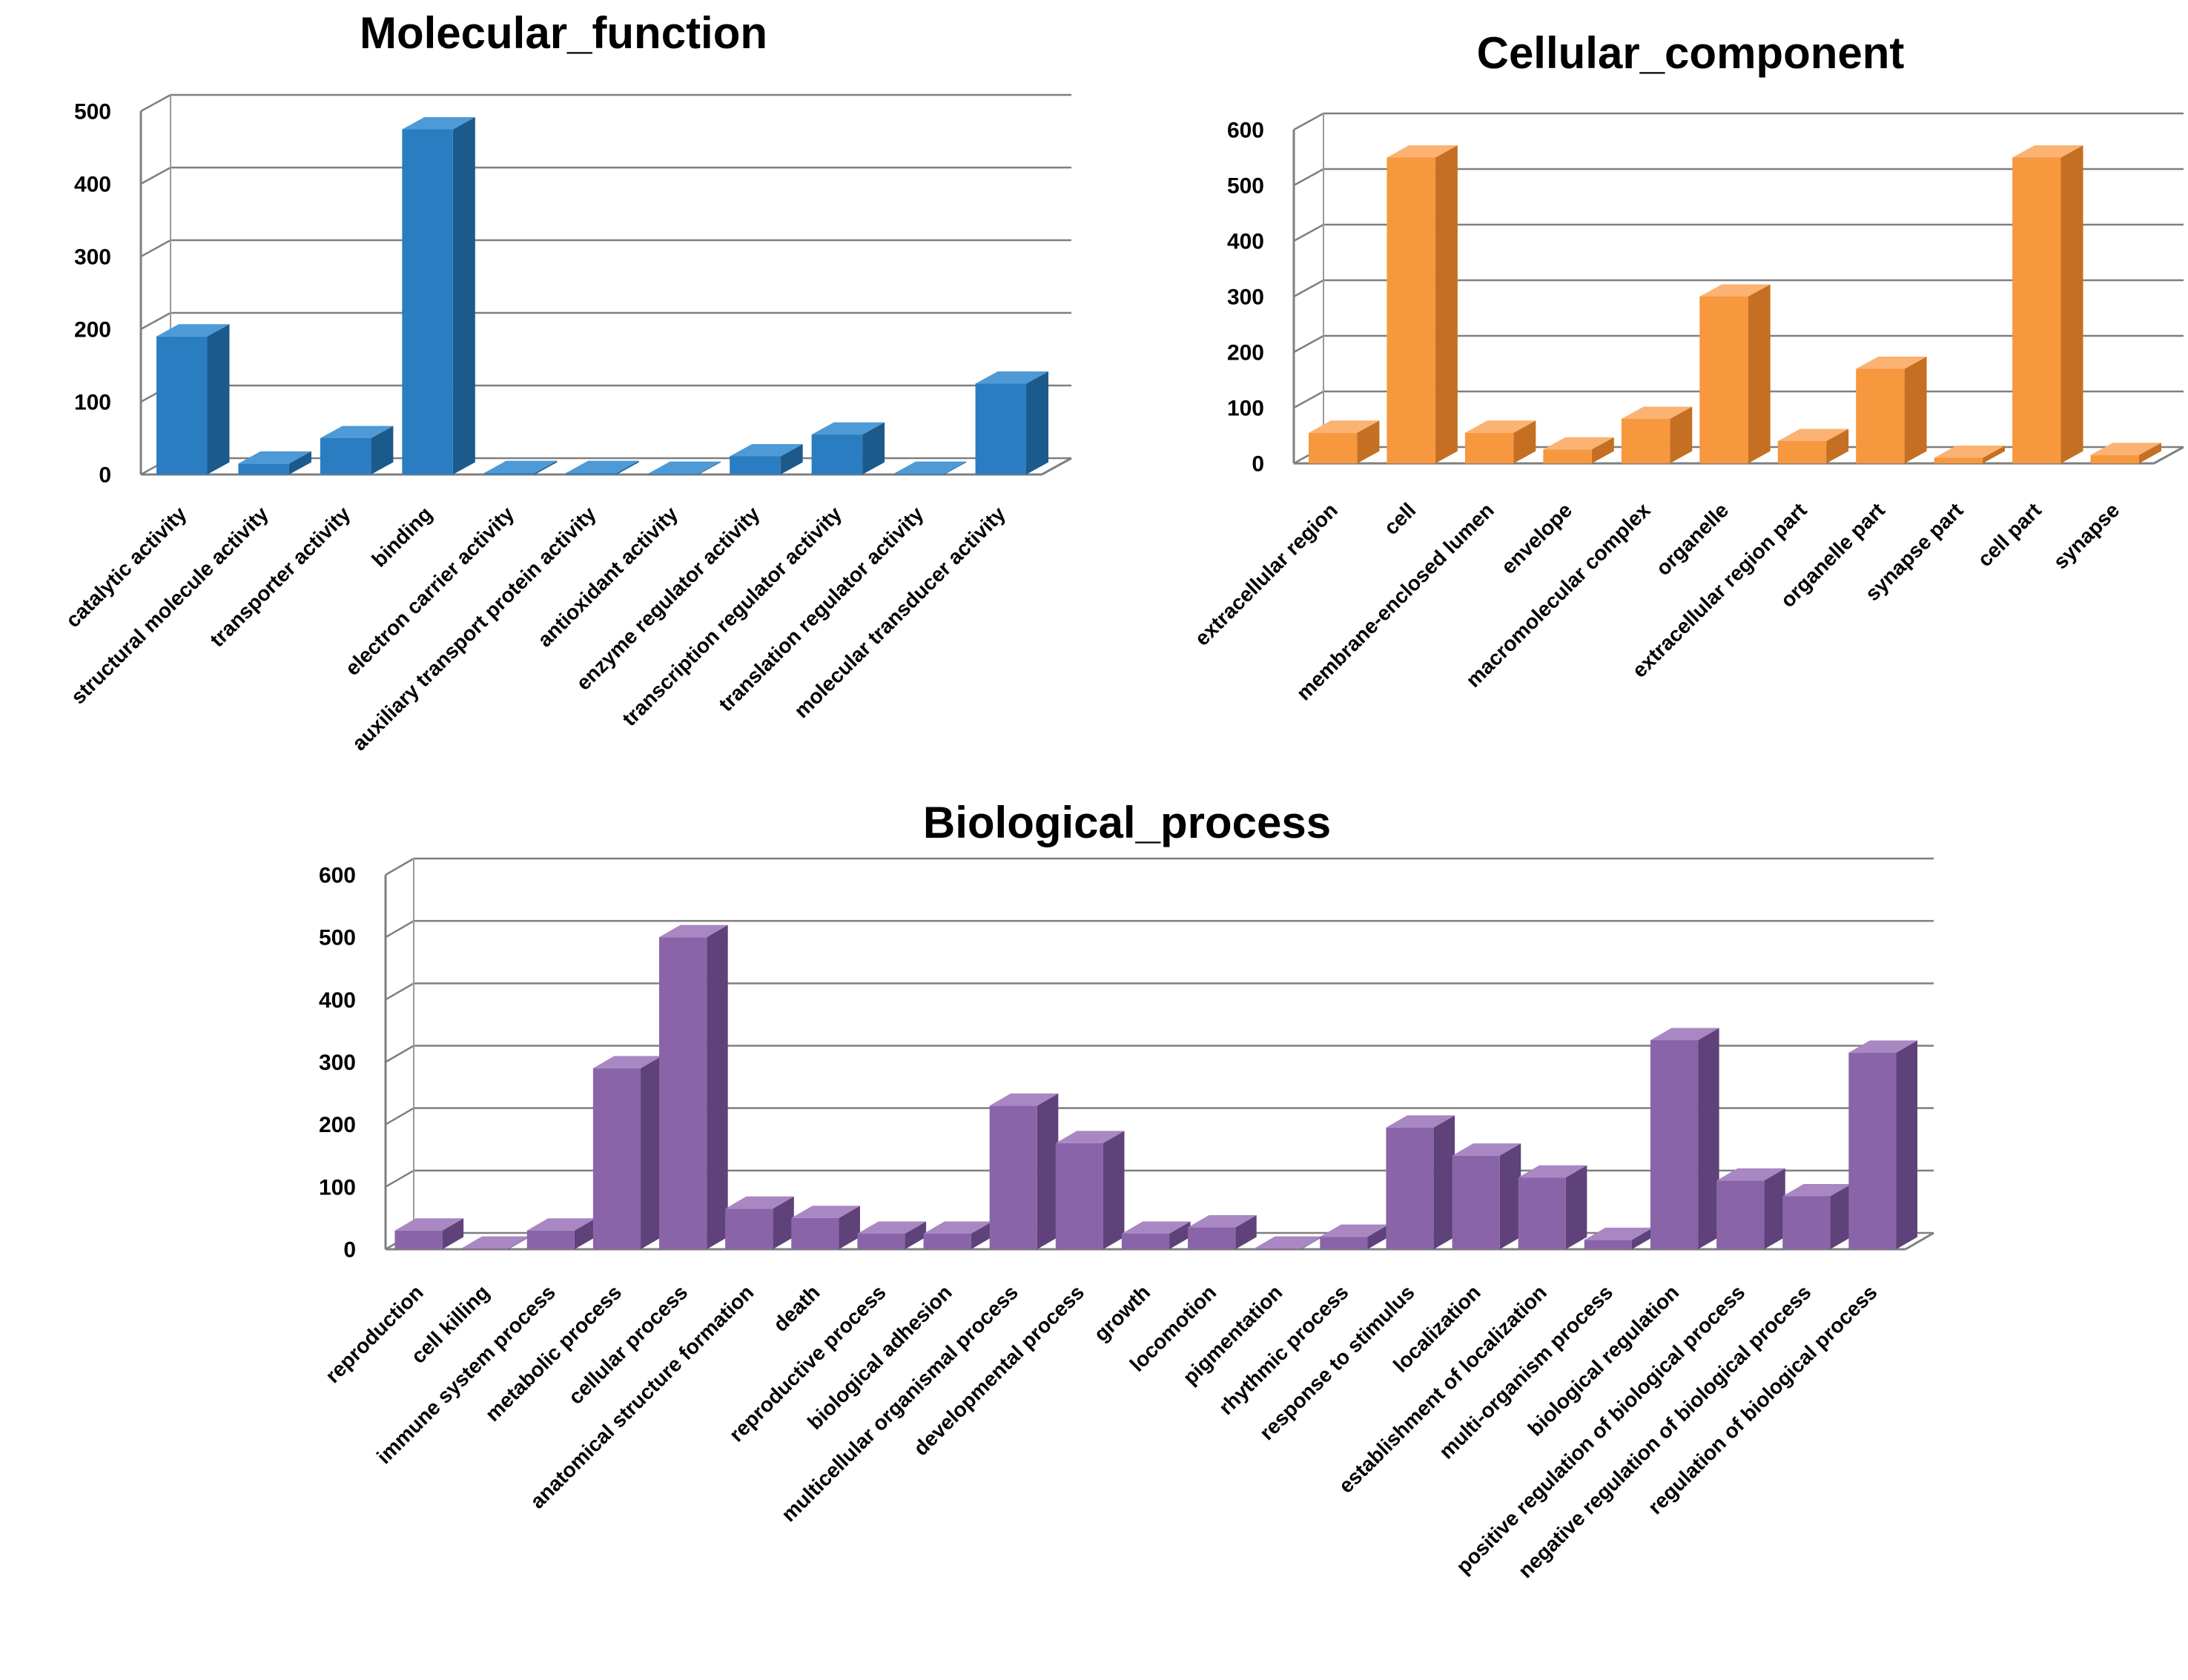 This screenshot has width=2188, height=1680. Describe the element at coordinates (2009, 534) in the screenshot. I see `x-tick-label: cell part` at that location.